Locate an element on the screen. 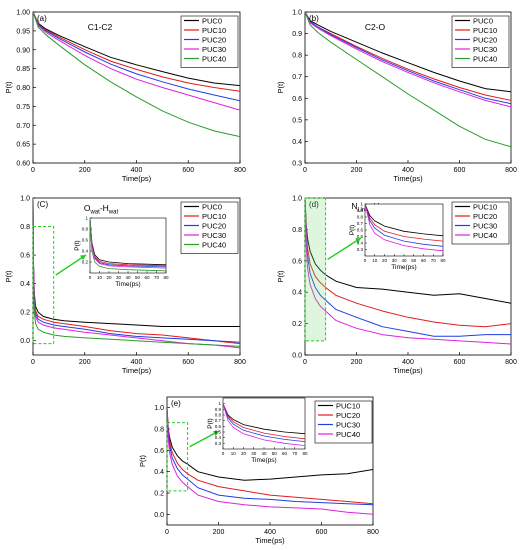 Image resolution: width=521 pixels, height=550 pixels. panel-title: Owat-Hwat is located at coordinates (101, 209).